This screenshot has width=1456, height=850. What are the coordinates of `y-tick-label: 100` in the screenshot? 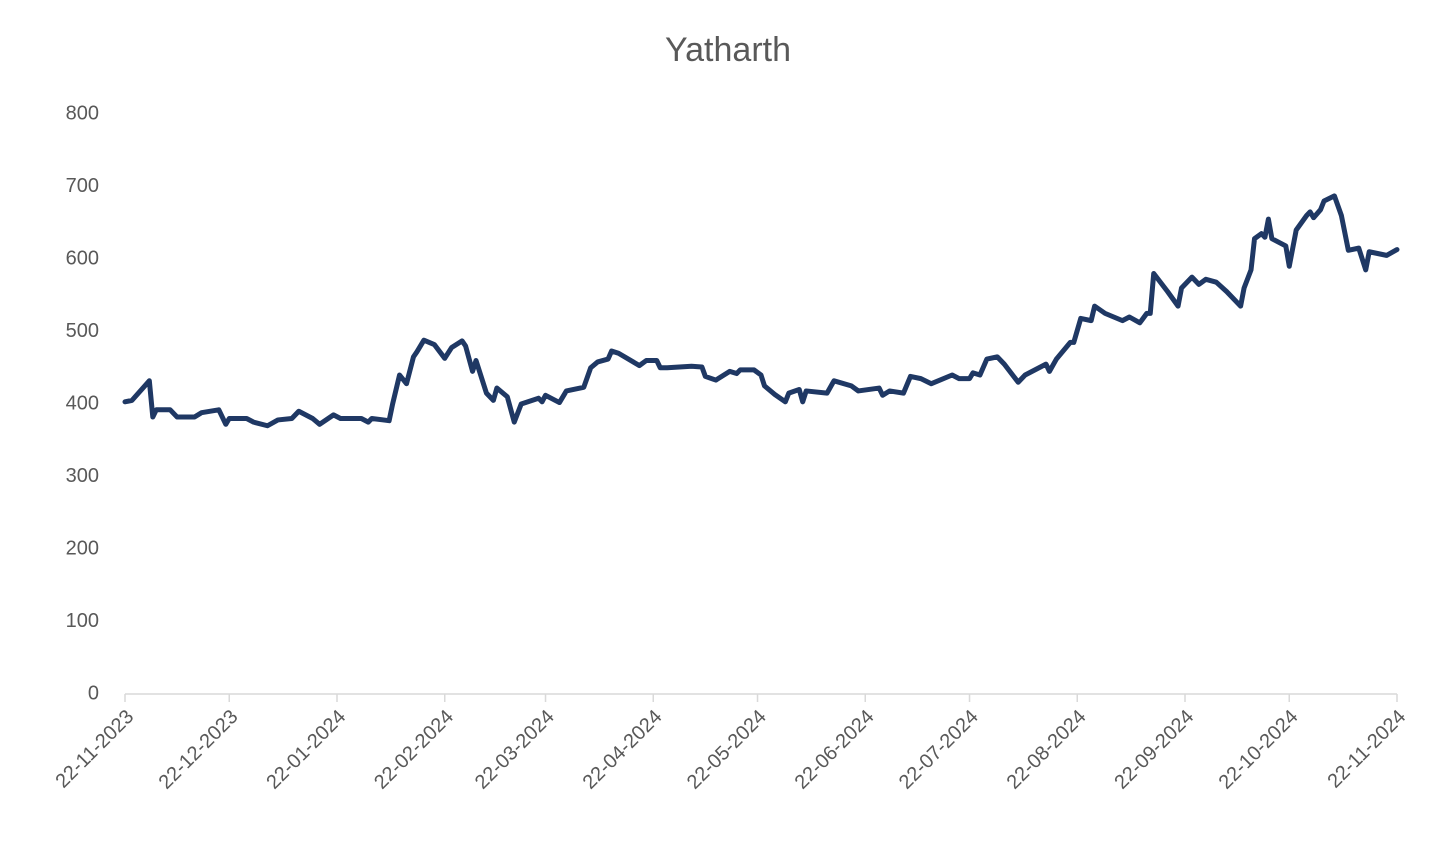 It's located at (82, 621).